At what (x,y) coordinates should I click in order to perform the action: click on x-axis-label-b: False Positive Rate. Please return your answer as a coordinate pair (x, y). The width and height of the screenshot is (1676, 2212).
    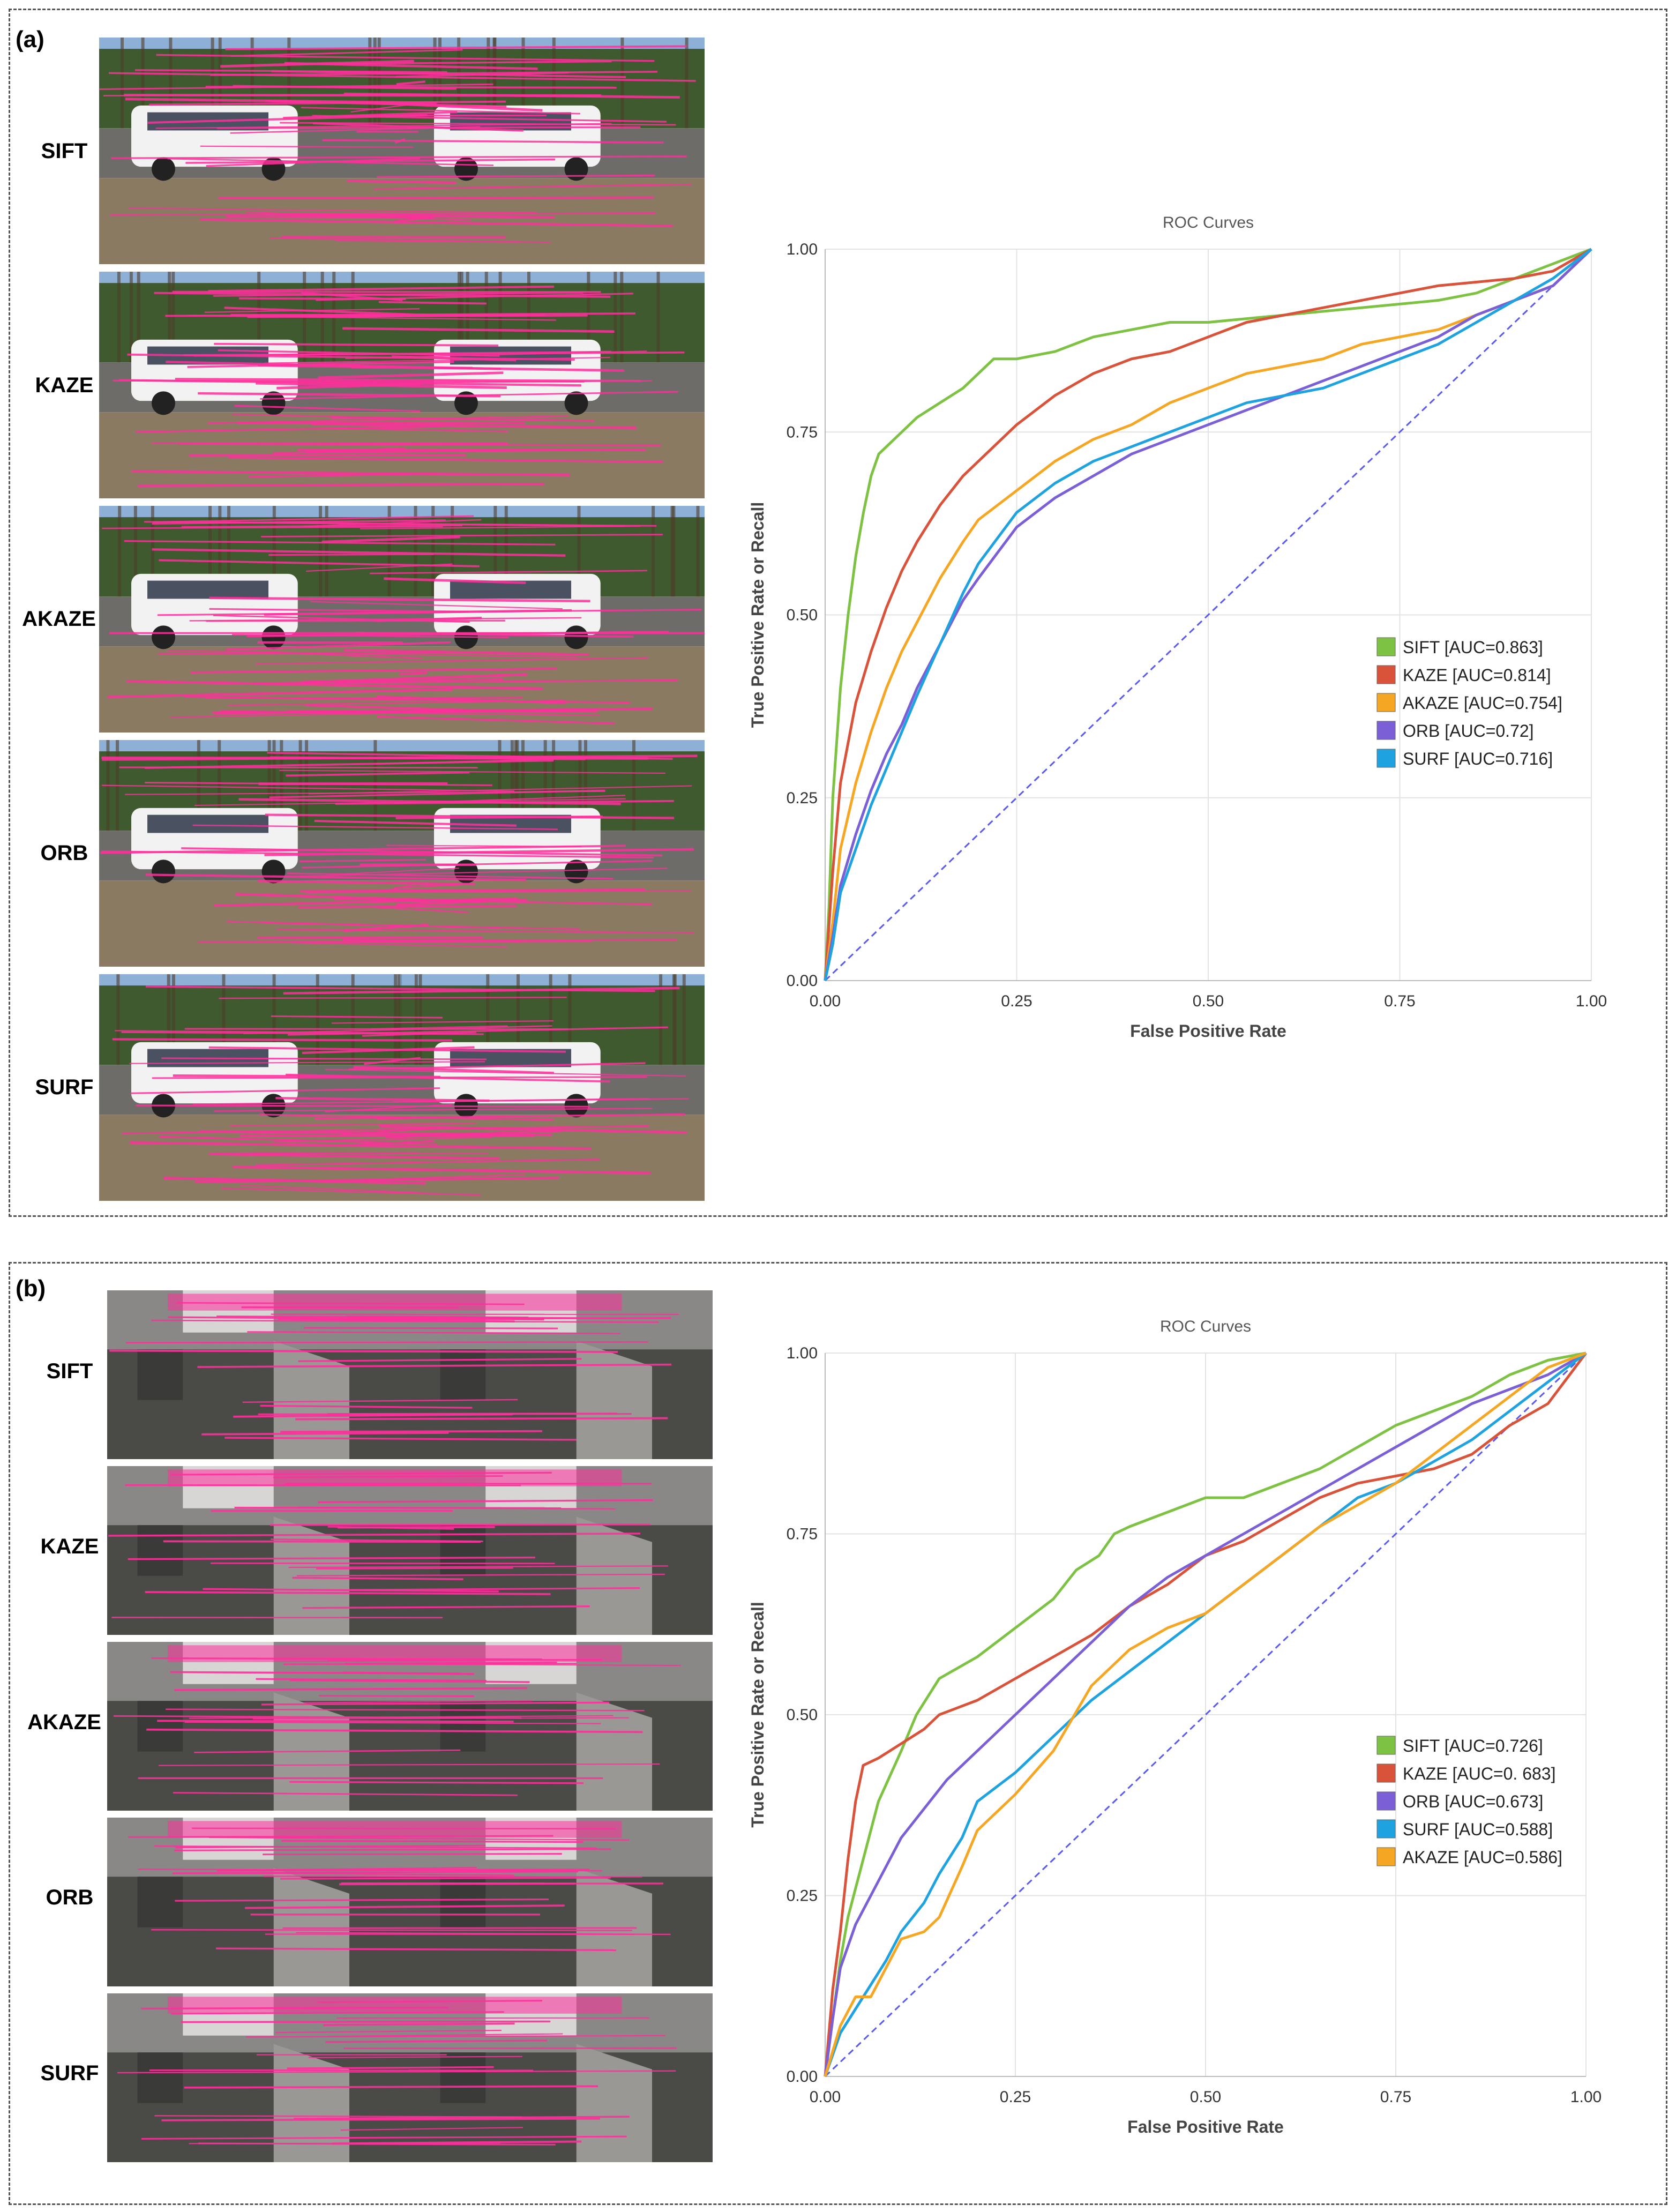
    Looking at the image, I should click on (1205, 2126).